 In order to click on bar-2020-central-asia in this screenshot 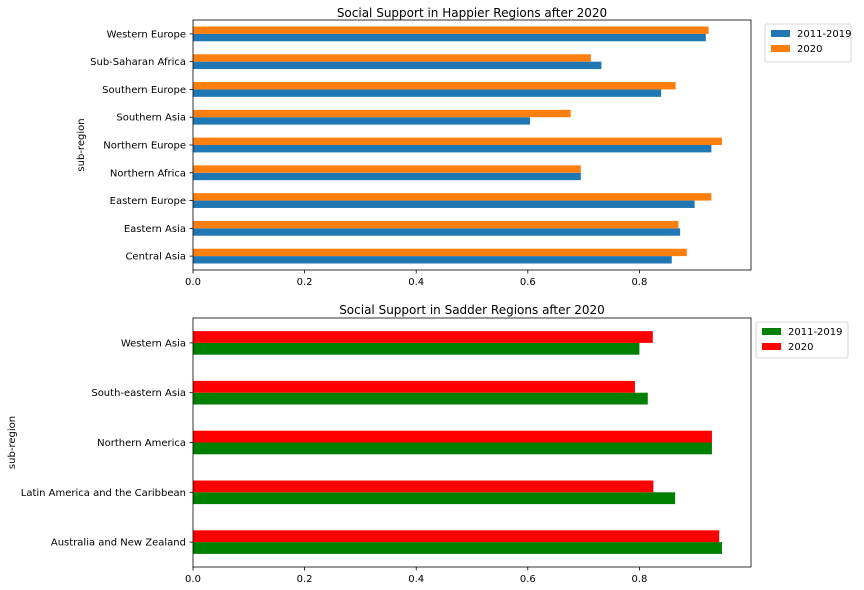, I will do `click(440, 252)`.